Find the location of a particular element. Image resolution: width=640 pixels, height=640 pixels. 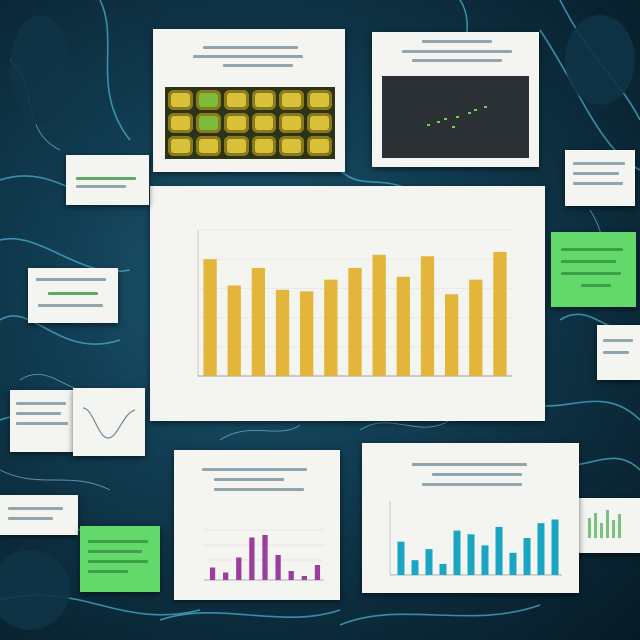

mini-green-bars is located at coordinates (604, 524).